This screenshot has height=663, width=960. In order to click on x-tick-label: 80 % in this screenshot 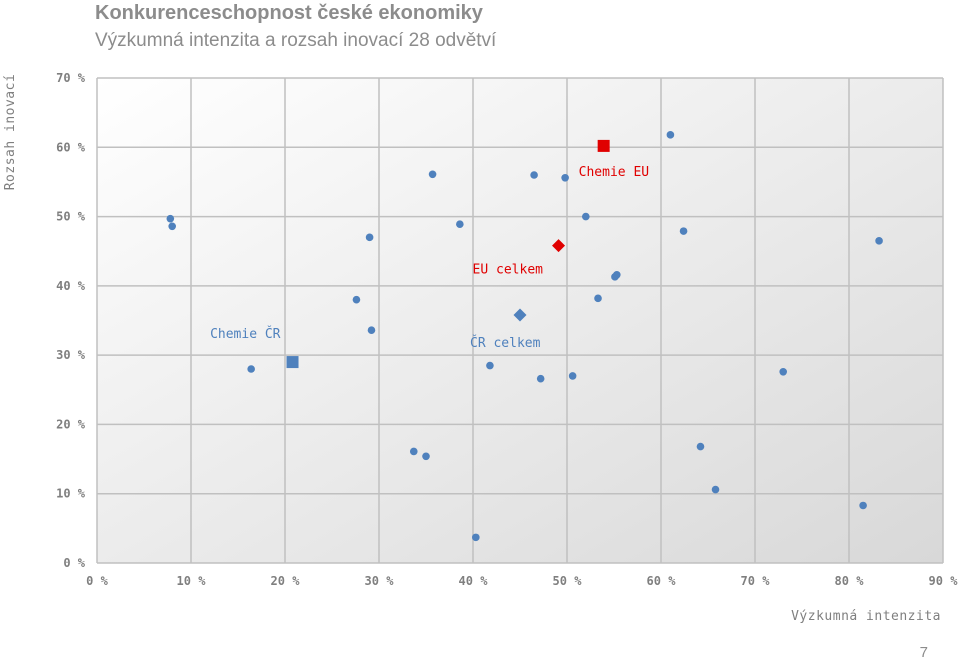, I will do `click(850, 581)`.